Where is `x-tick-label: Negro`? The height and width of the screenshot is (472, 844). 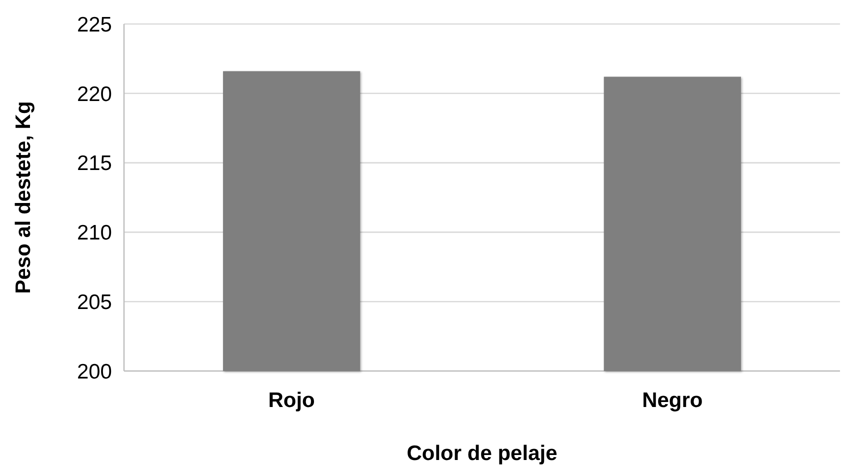
x-tick-label: Negro is located at coordinates (672, 400).